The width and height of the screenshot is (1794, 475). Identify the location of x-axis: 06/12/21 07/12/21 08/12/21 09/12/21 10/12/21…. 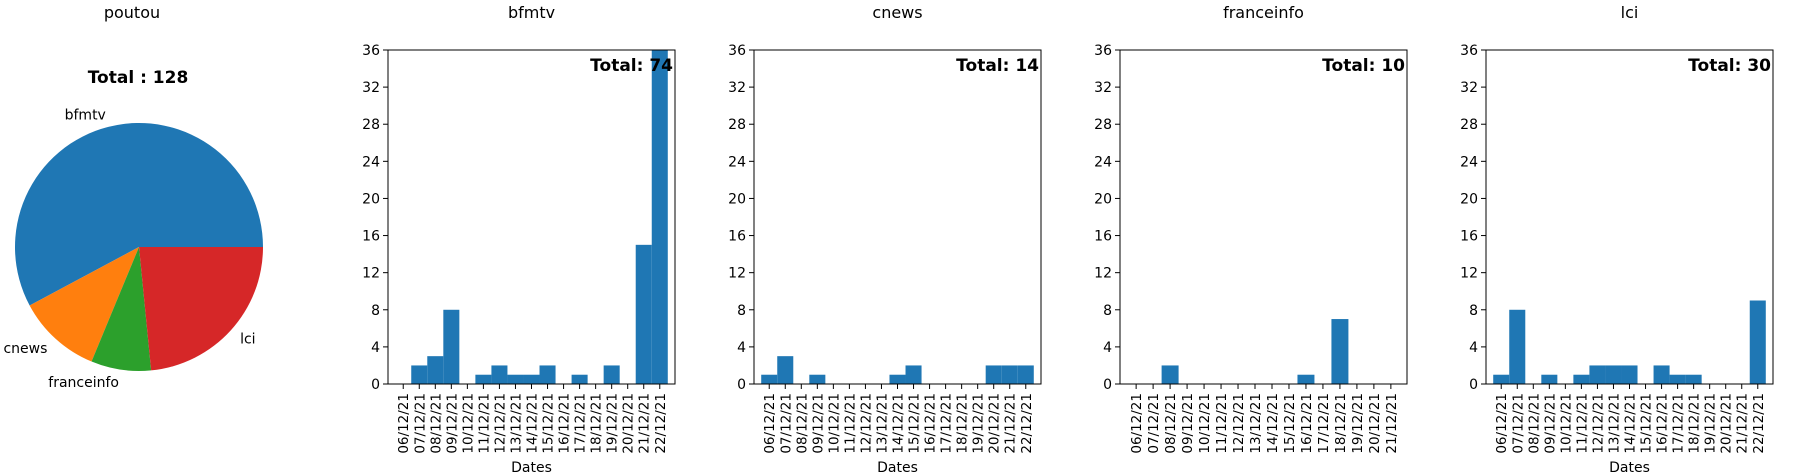
(1630, 419).